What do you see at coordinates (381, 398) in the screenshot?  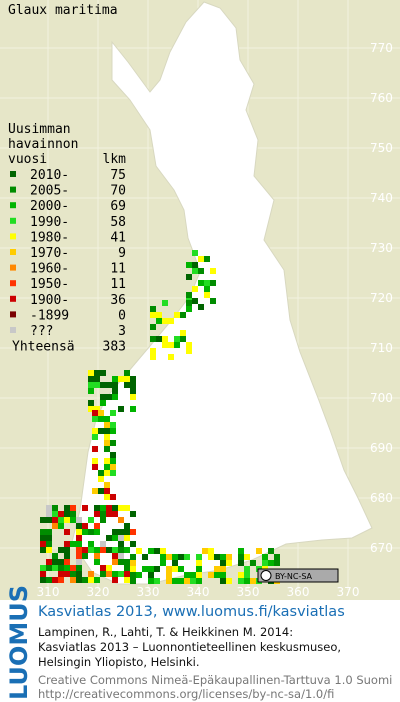 I see `north-label: 700` at bounding box center [381, 398].